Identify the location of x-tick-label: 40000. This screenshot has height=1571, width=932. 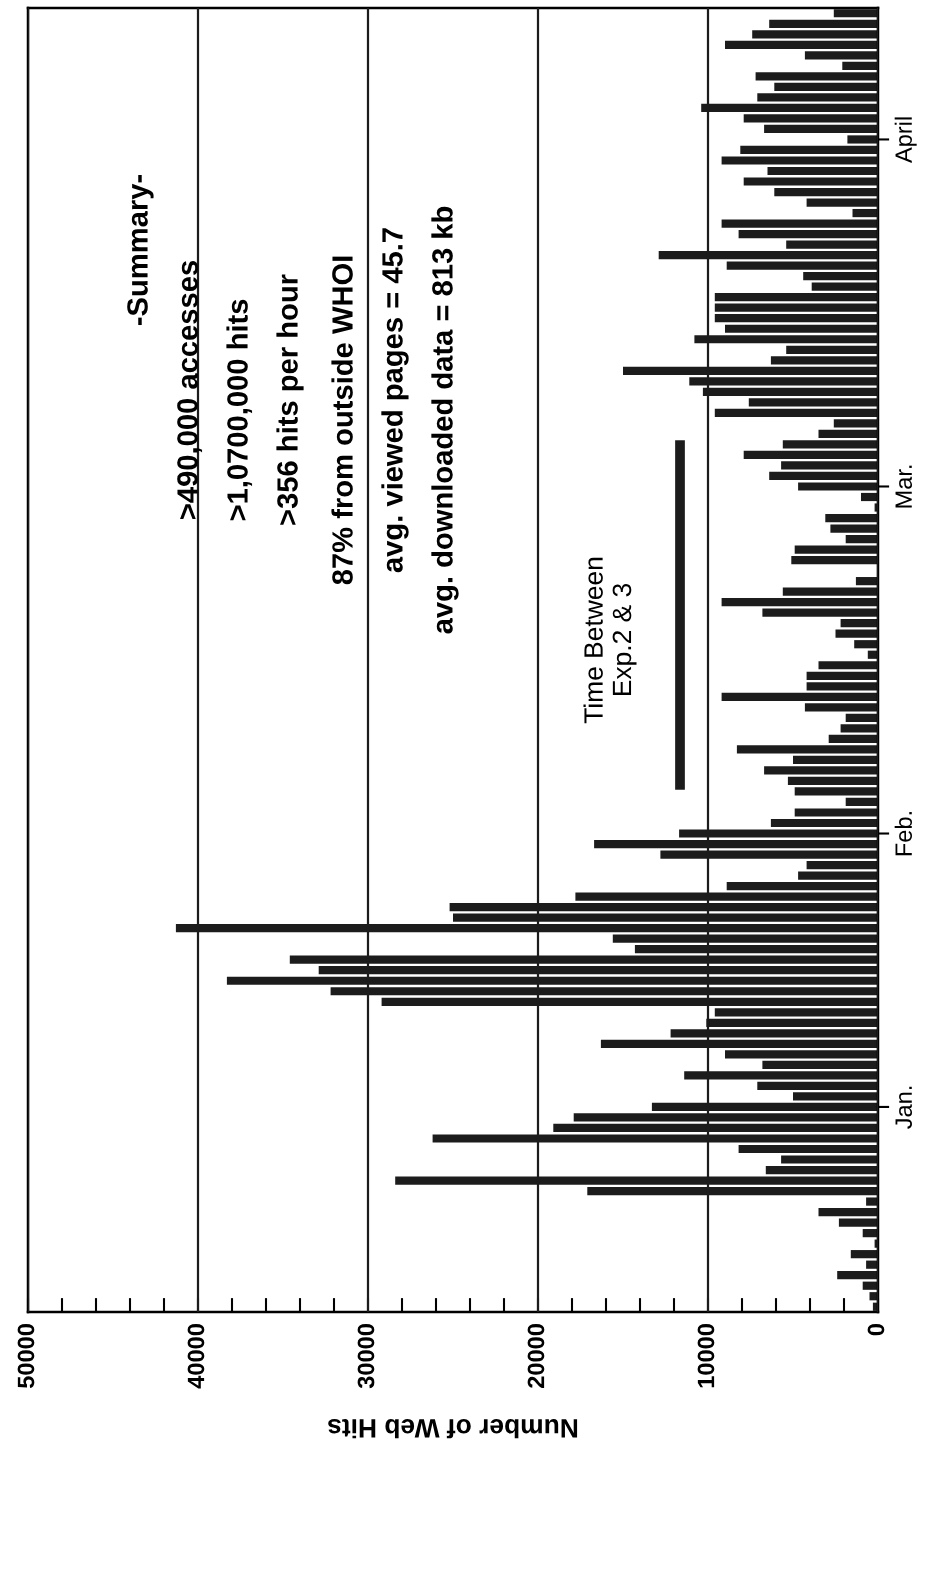
(196, 1356).